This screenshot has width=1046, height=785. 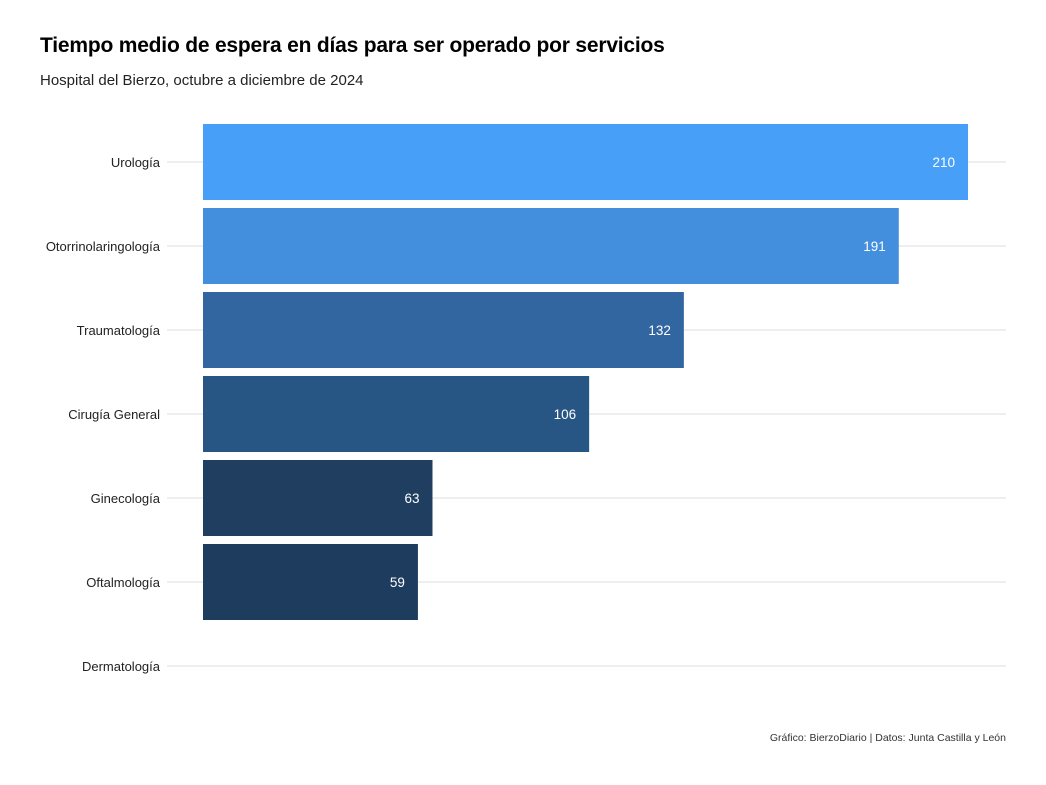 What do you see at coordinates (123, 582) in the screenshot?
I see `category-label: Oftalmología` at bounding box center [123, 582].